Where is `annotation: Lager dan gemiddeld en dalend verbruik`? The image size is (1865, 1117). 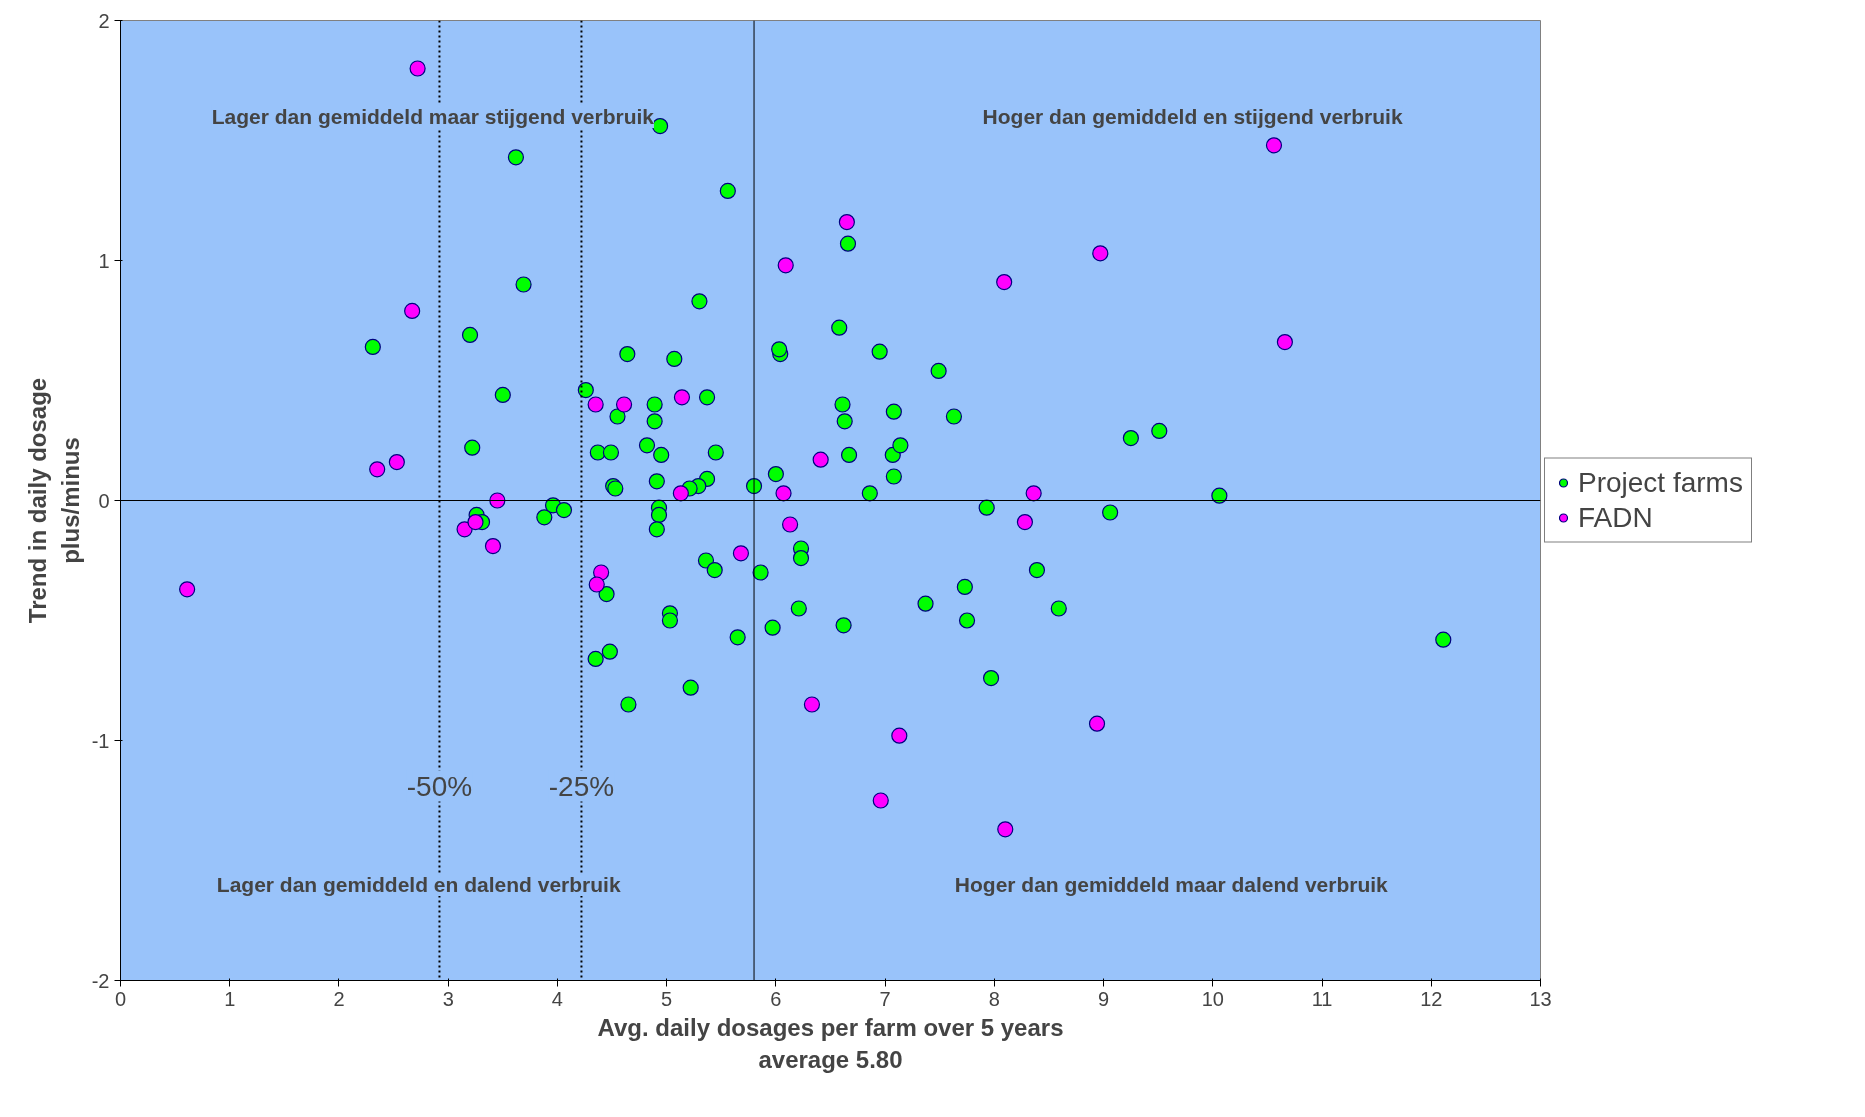
annotation: Lager dan gemiddeld en dalend verbruik is located at coordinates (418, 884).